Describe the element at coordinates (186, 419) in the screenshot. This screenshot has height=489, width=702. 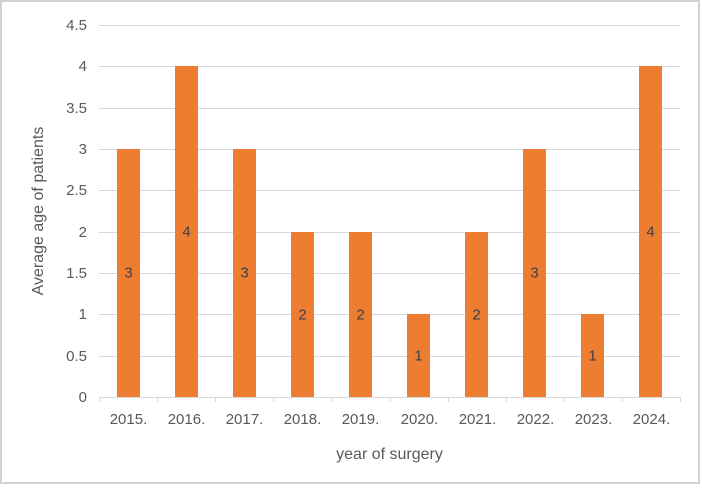
I see `x-tick-label: 2016.` at that location.